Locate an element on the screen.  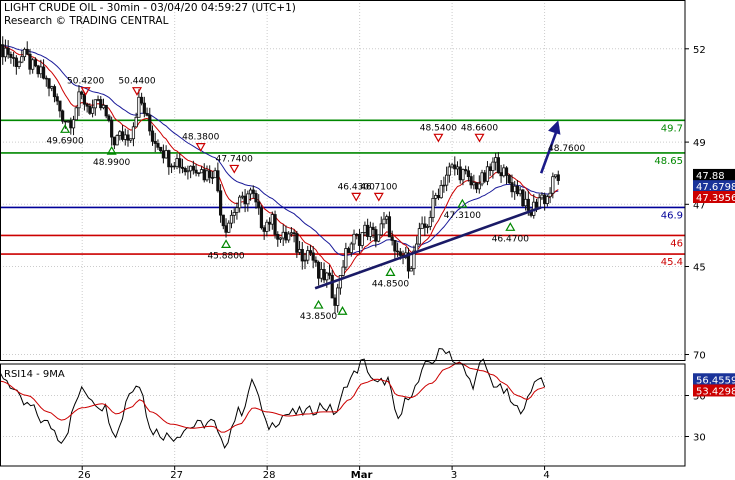
chart-subtitle: Research © TRADING CENTRAL is located at coordinates (86, 21).